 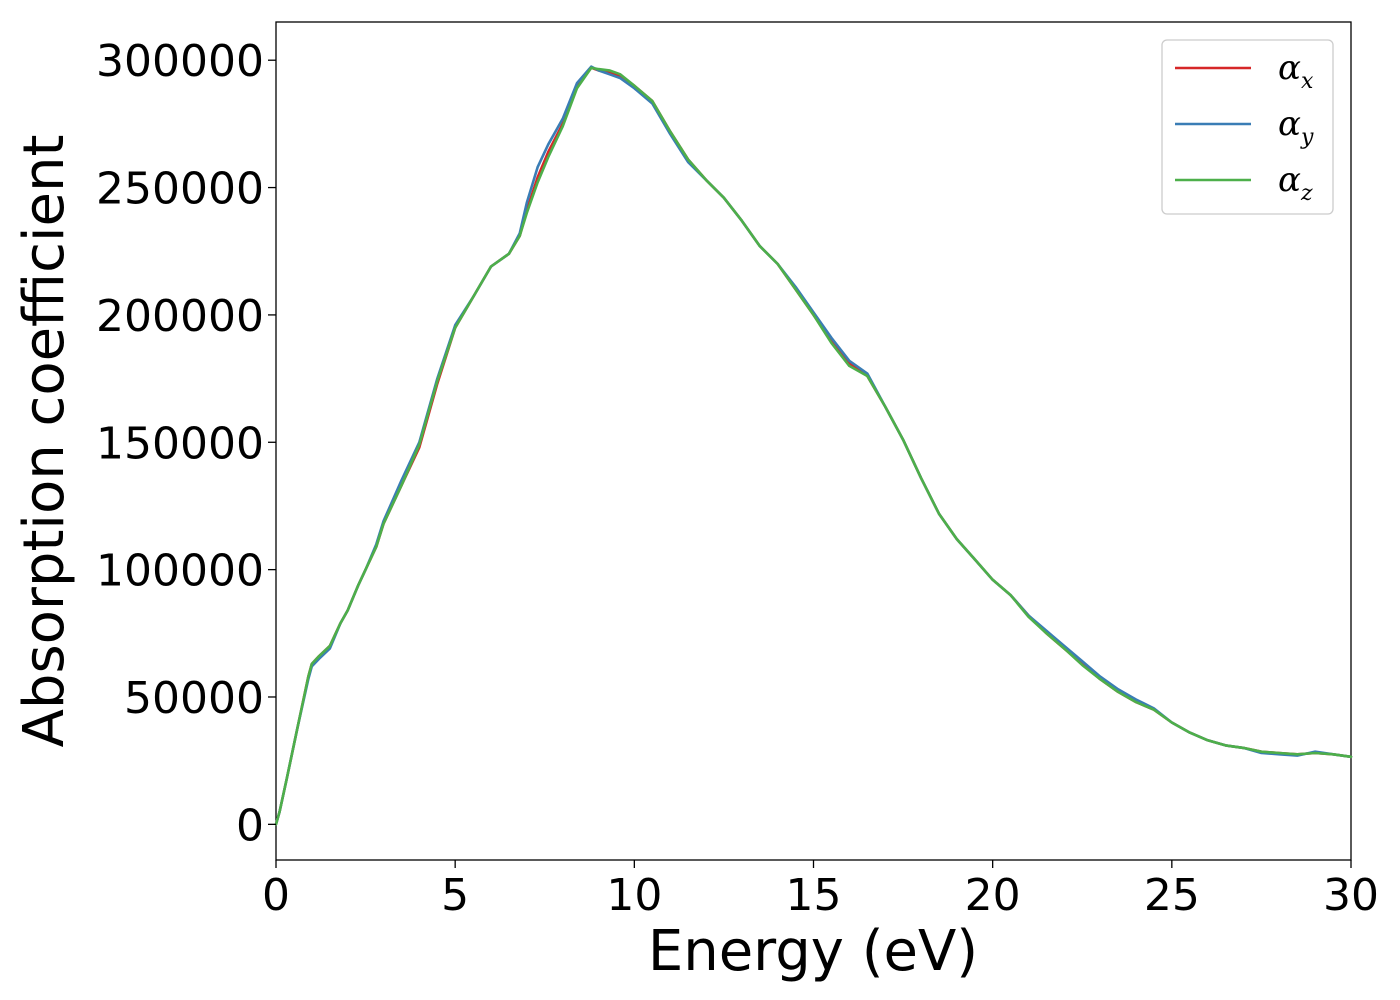 I want to click on x-tick-label: 30, so click(x=1351, y=895).